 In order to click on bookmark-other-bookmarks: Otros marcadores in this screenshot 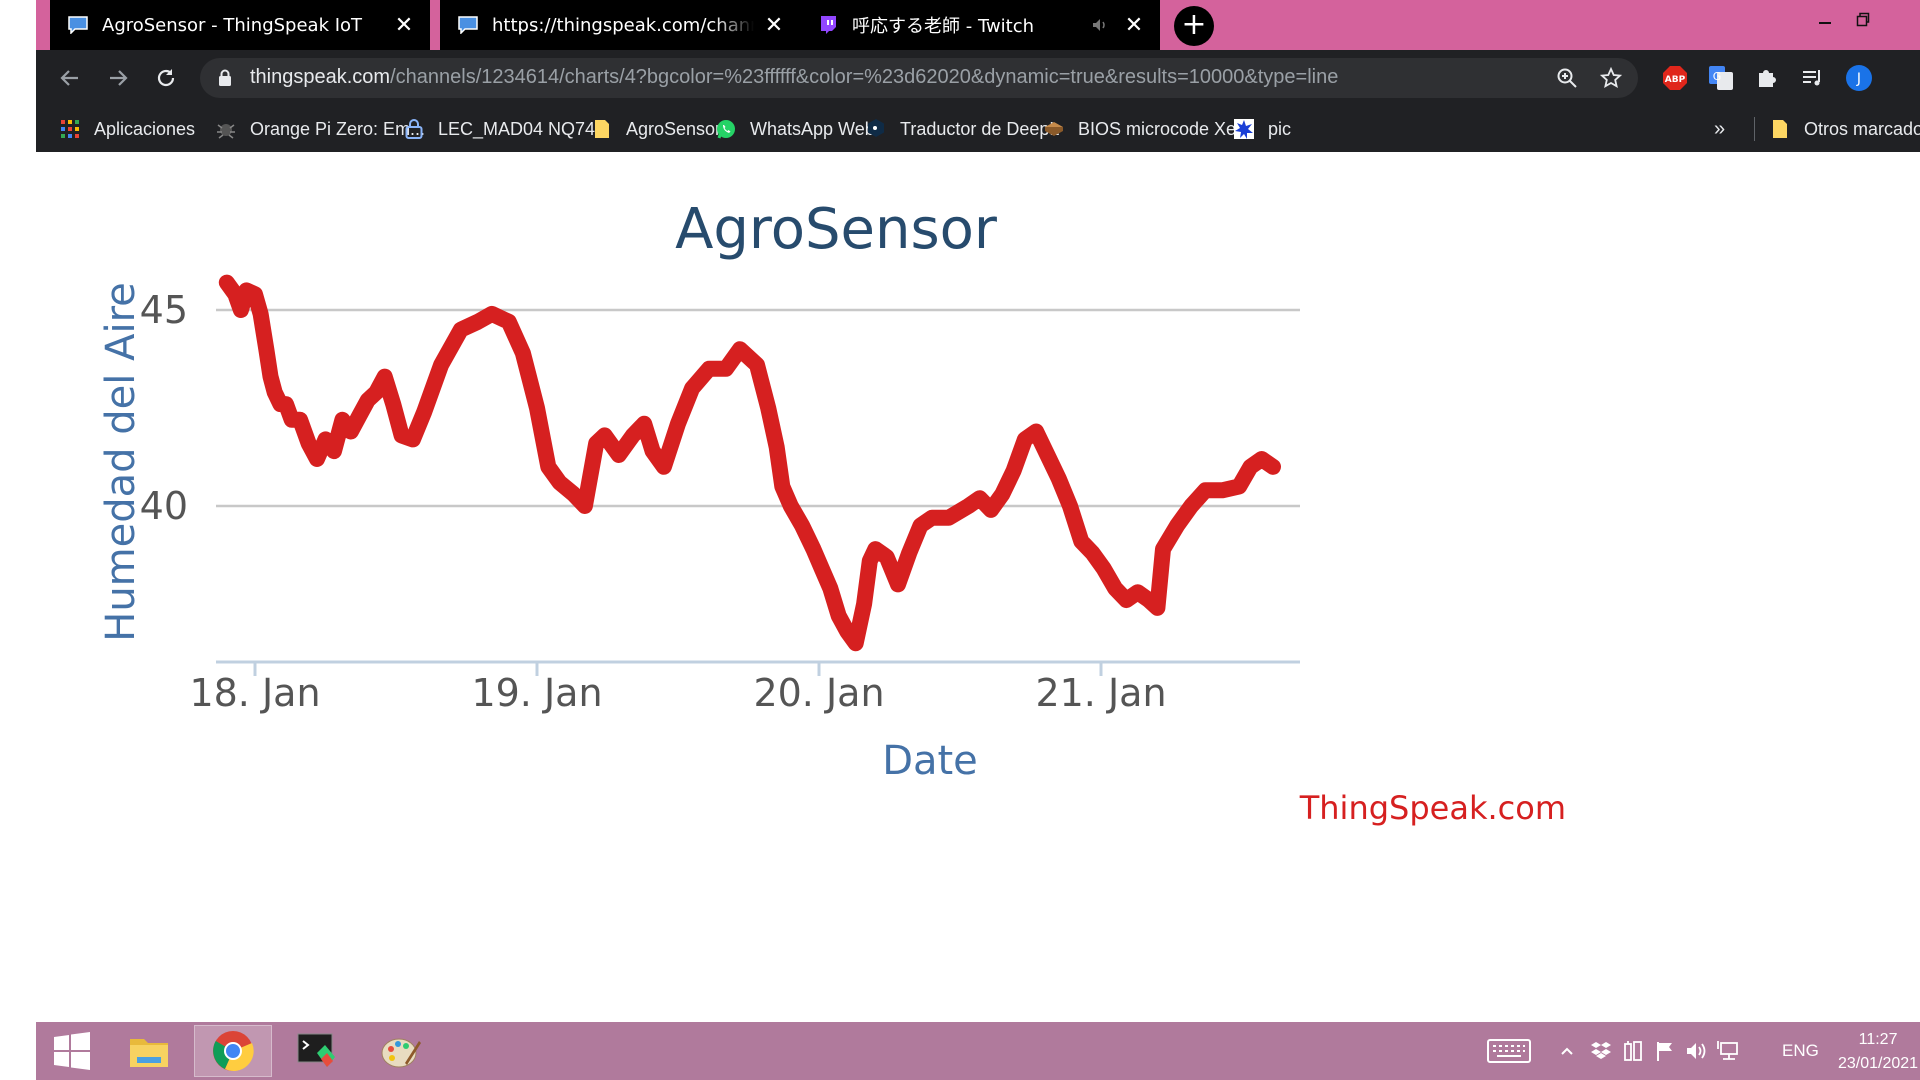, I will do `click(1844, 129)`.